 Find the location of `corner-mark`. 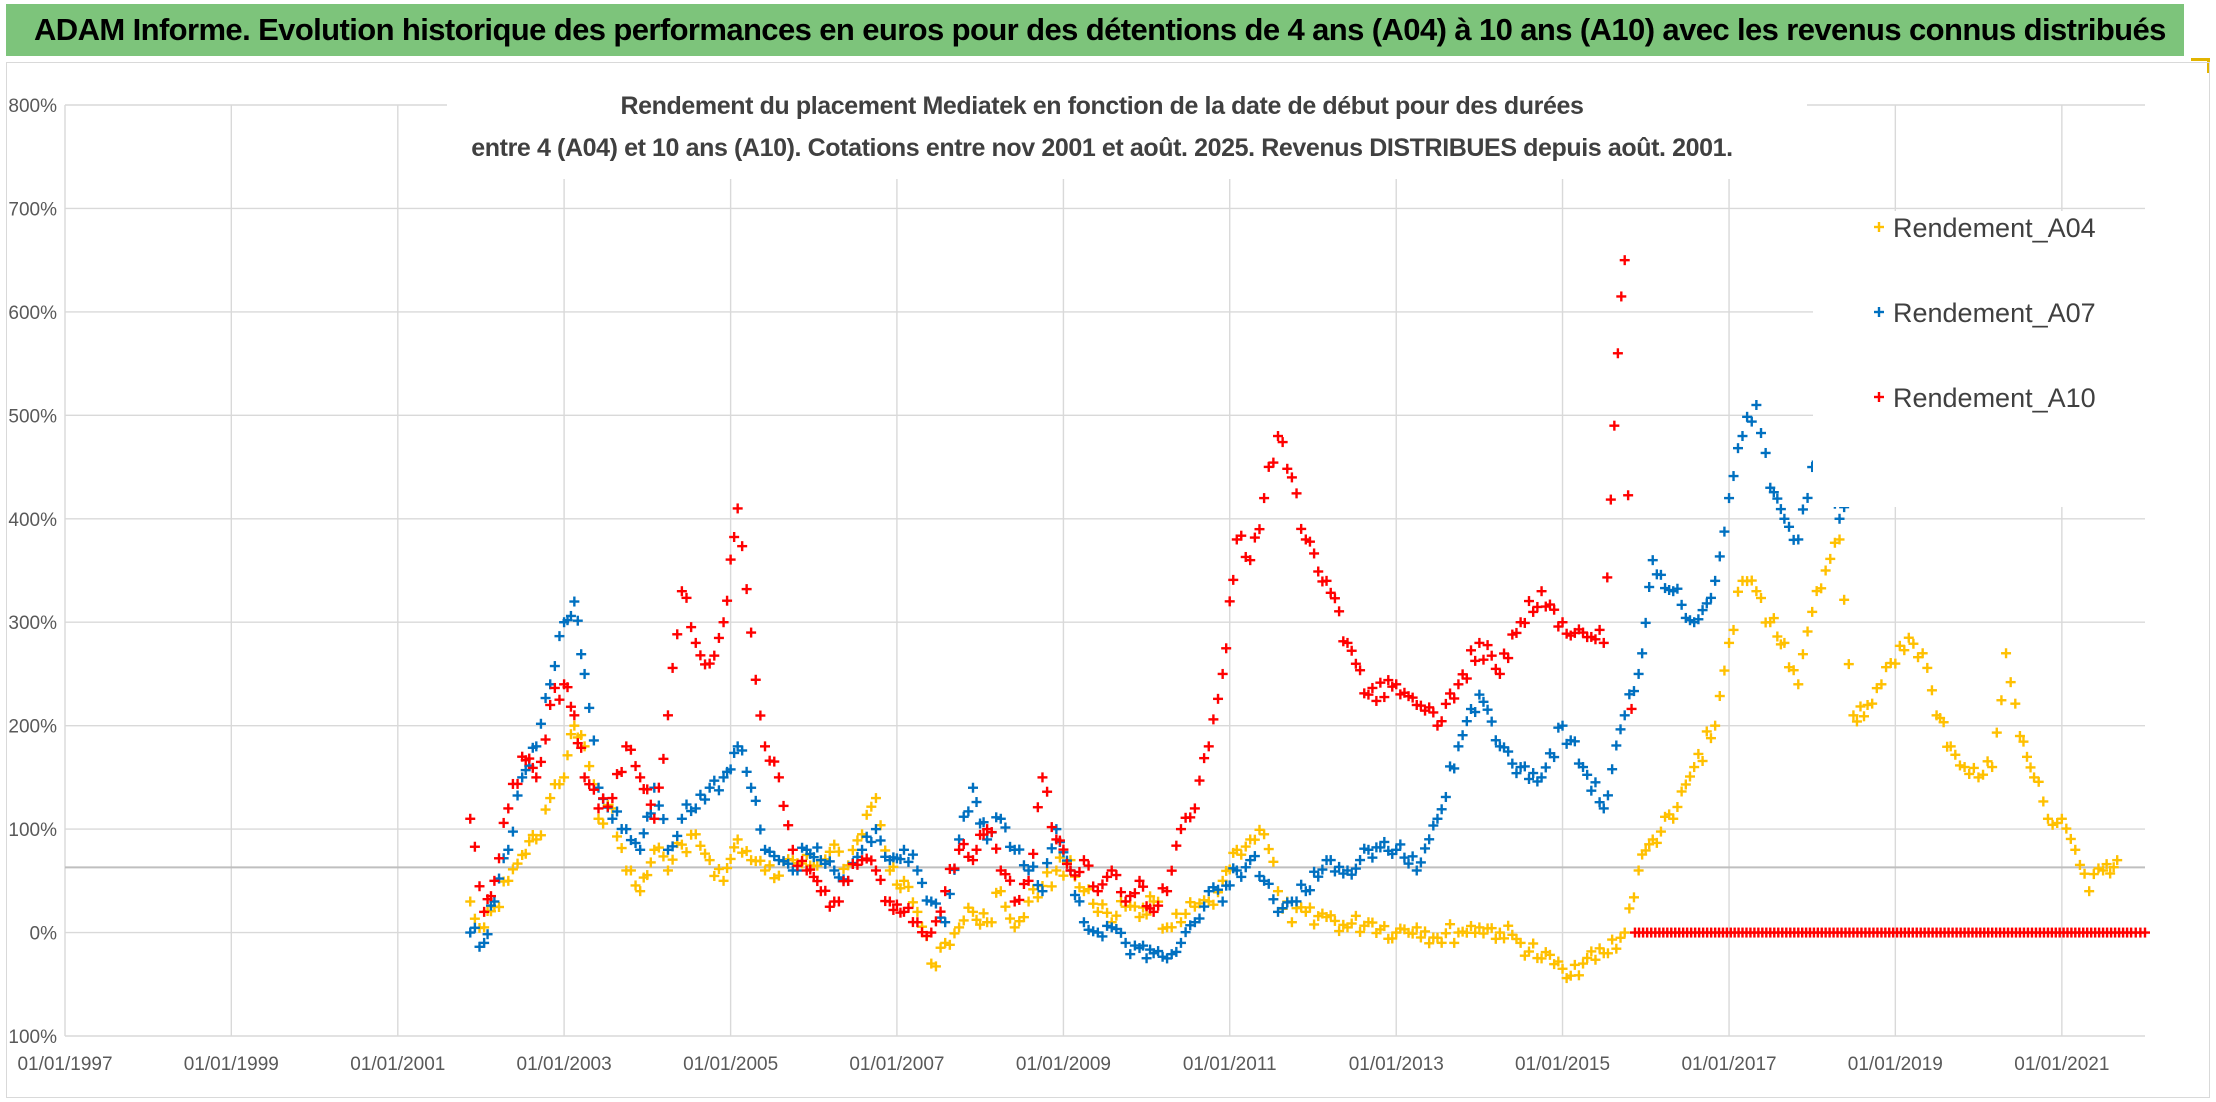

corner-mark is located at coordinates (2200, 65).